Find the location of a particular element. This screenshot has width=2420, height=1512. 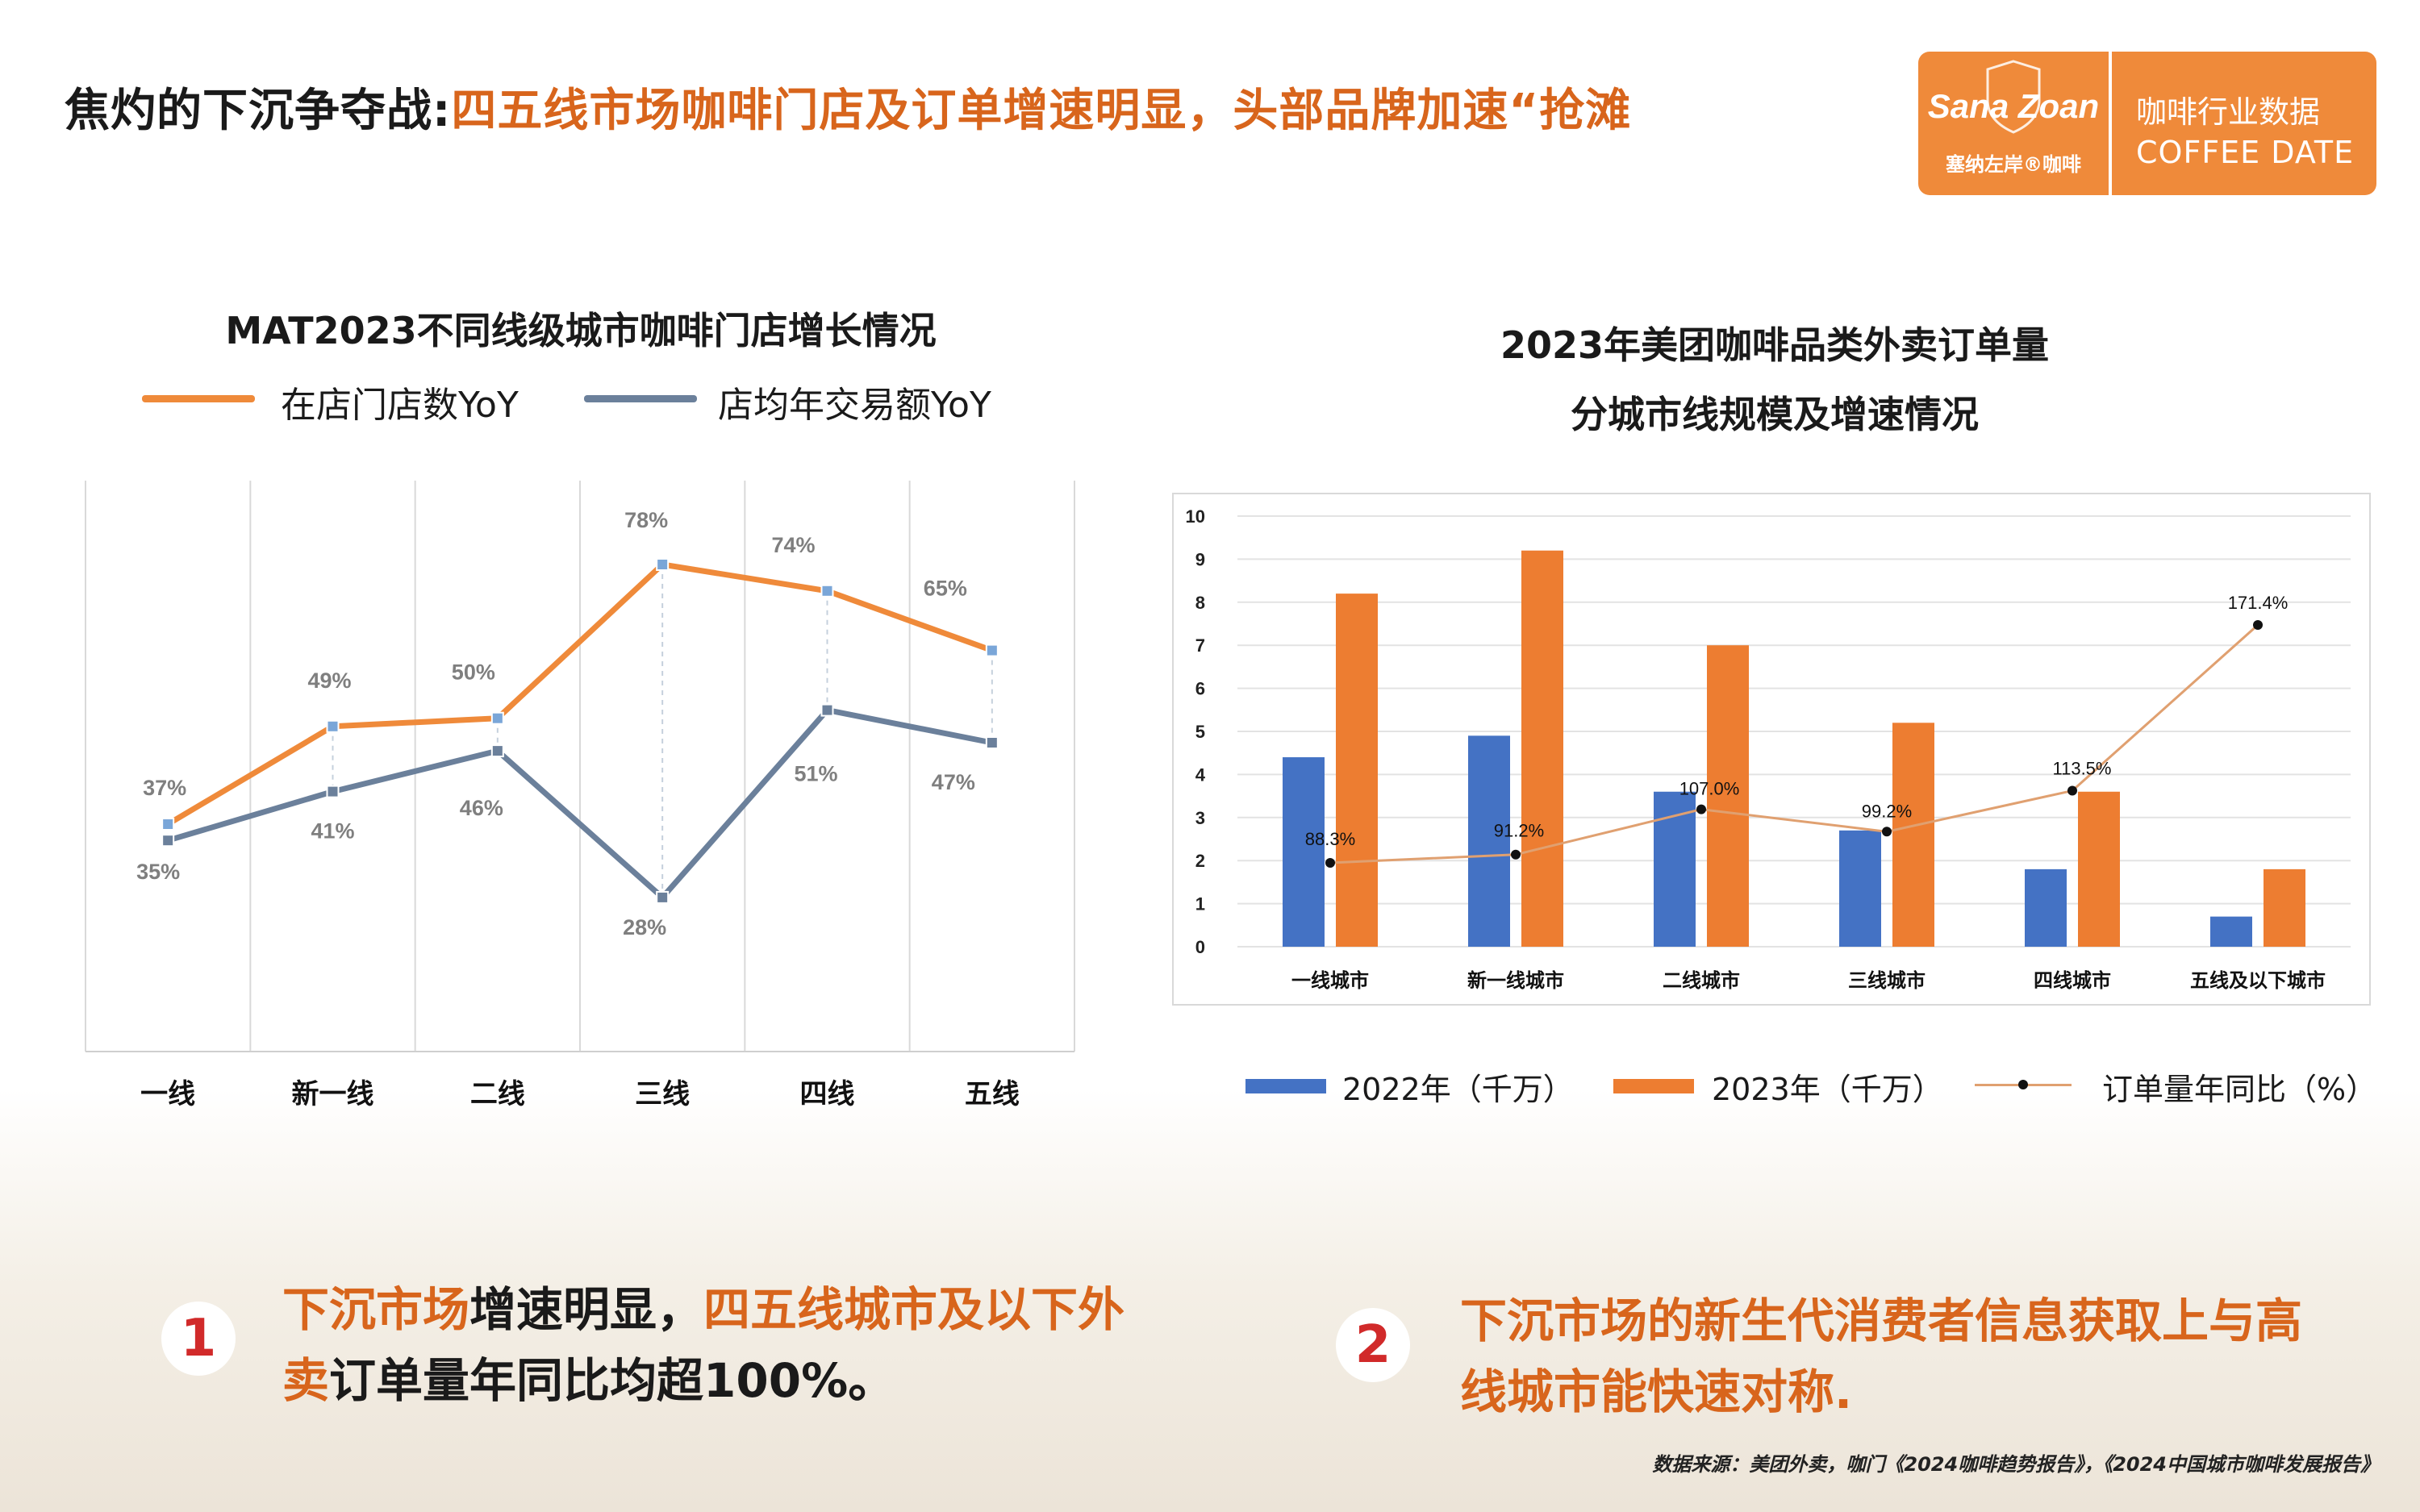

data-label: 50% is located at coordinates (473, 672).